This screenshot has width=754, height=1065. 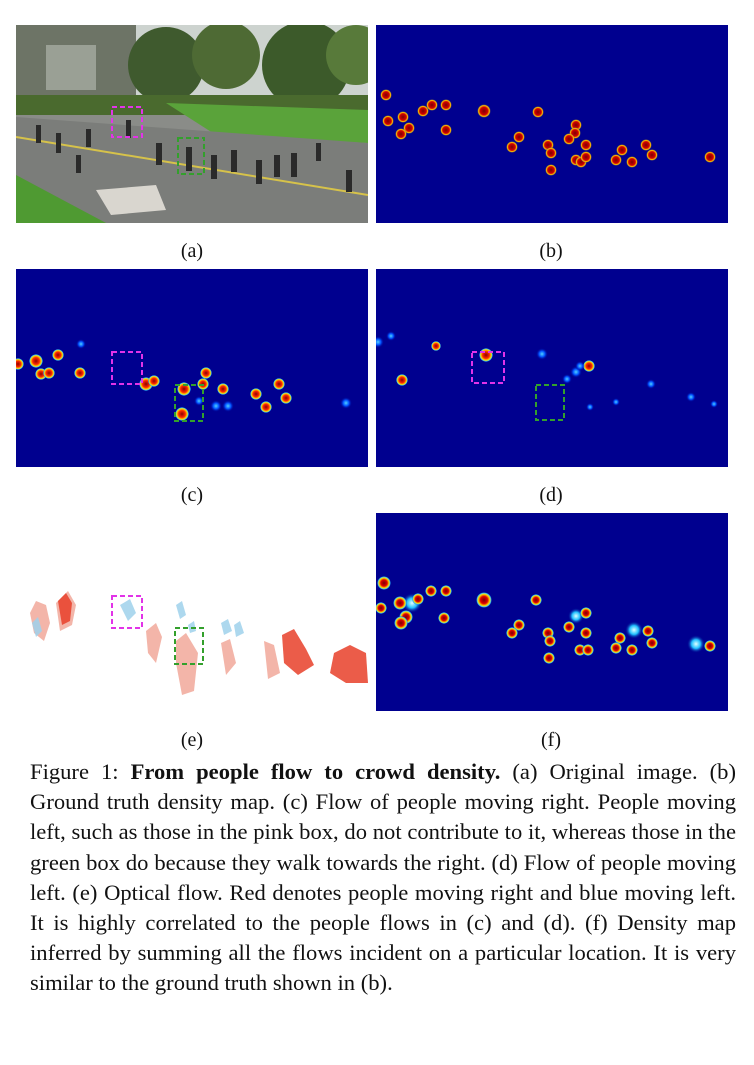 What do you see at coordinates (551, 251) in the screenshot?
I see `label-b: (b)` at bounding box center [551, 251].